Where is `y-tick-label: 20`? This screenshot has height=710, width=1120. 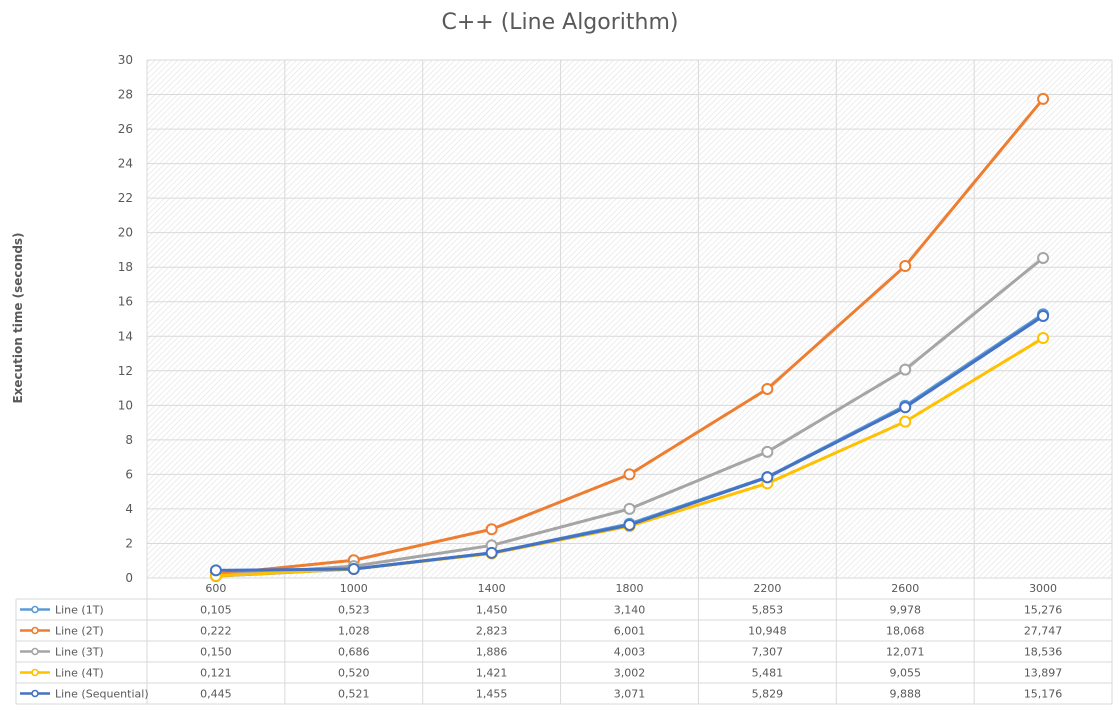
y-tick-label: 20 is located at coordinates (125, 233).